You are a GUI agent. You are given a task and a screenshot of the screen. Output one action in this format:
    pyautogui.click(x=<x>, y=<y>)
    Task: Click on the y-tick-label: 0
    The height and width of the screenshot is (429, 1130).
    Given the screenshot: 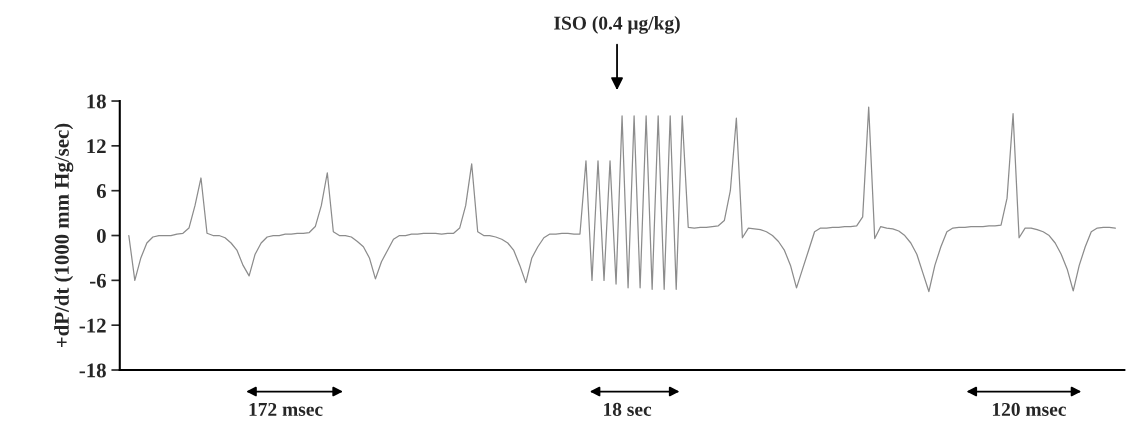 What is the action you would take?
    pyautogui.click(x=101, y=235)
    